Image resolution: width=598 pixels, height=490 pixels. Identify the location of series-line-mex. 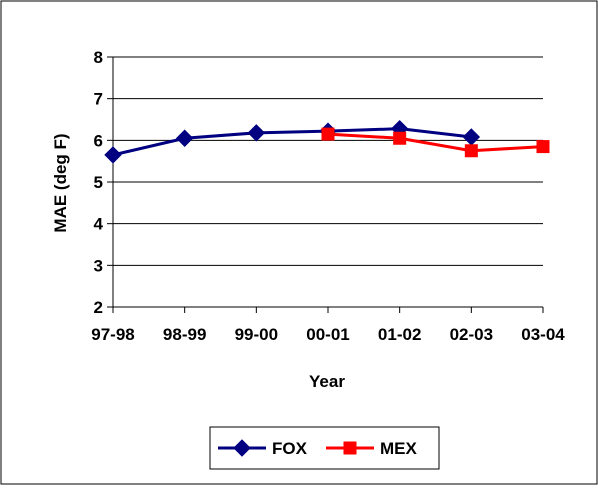
(435, 142).